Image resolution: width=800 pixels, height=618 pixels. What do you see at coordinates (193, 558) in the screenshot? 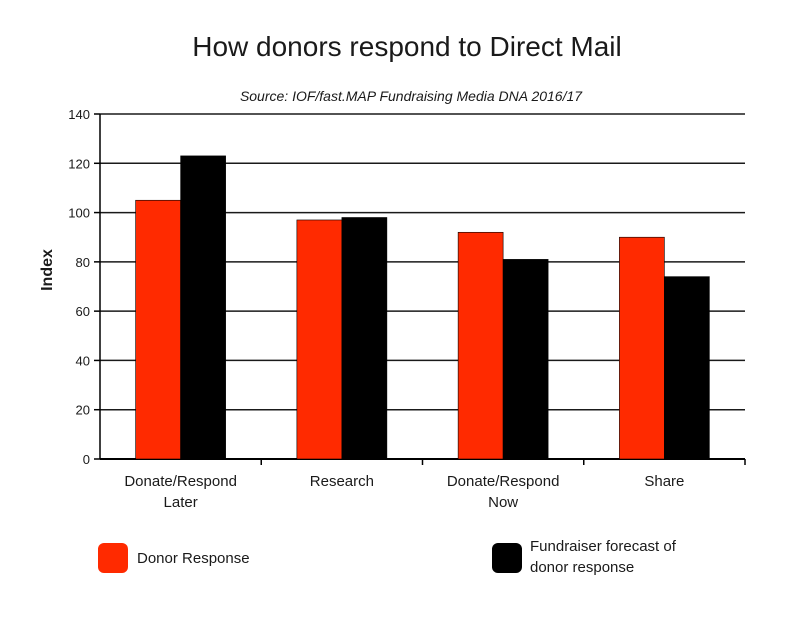
I see `legend-label-donor-response-line-0: Donor Response` at bounding box center [193, 558].